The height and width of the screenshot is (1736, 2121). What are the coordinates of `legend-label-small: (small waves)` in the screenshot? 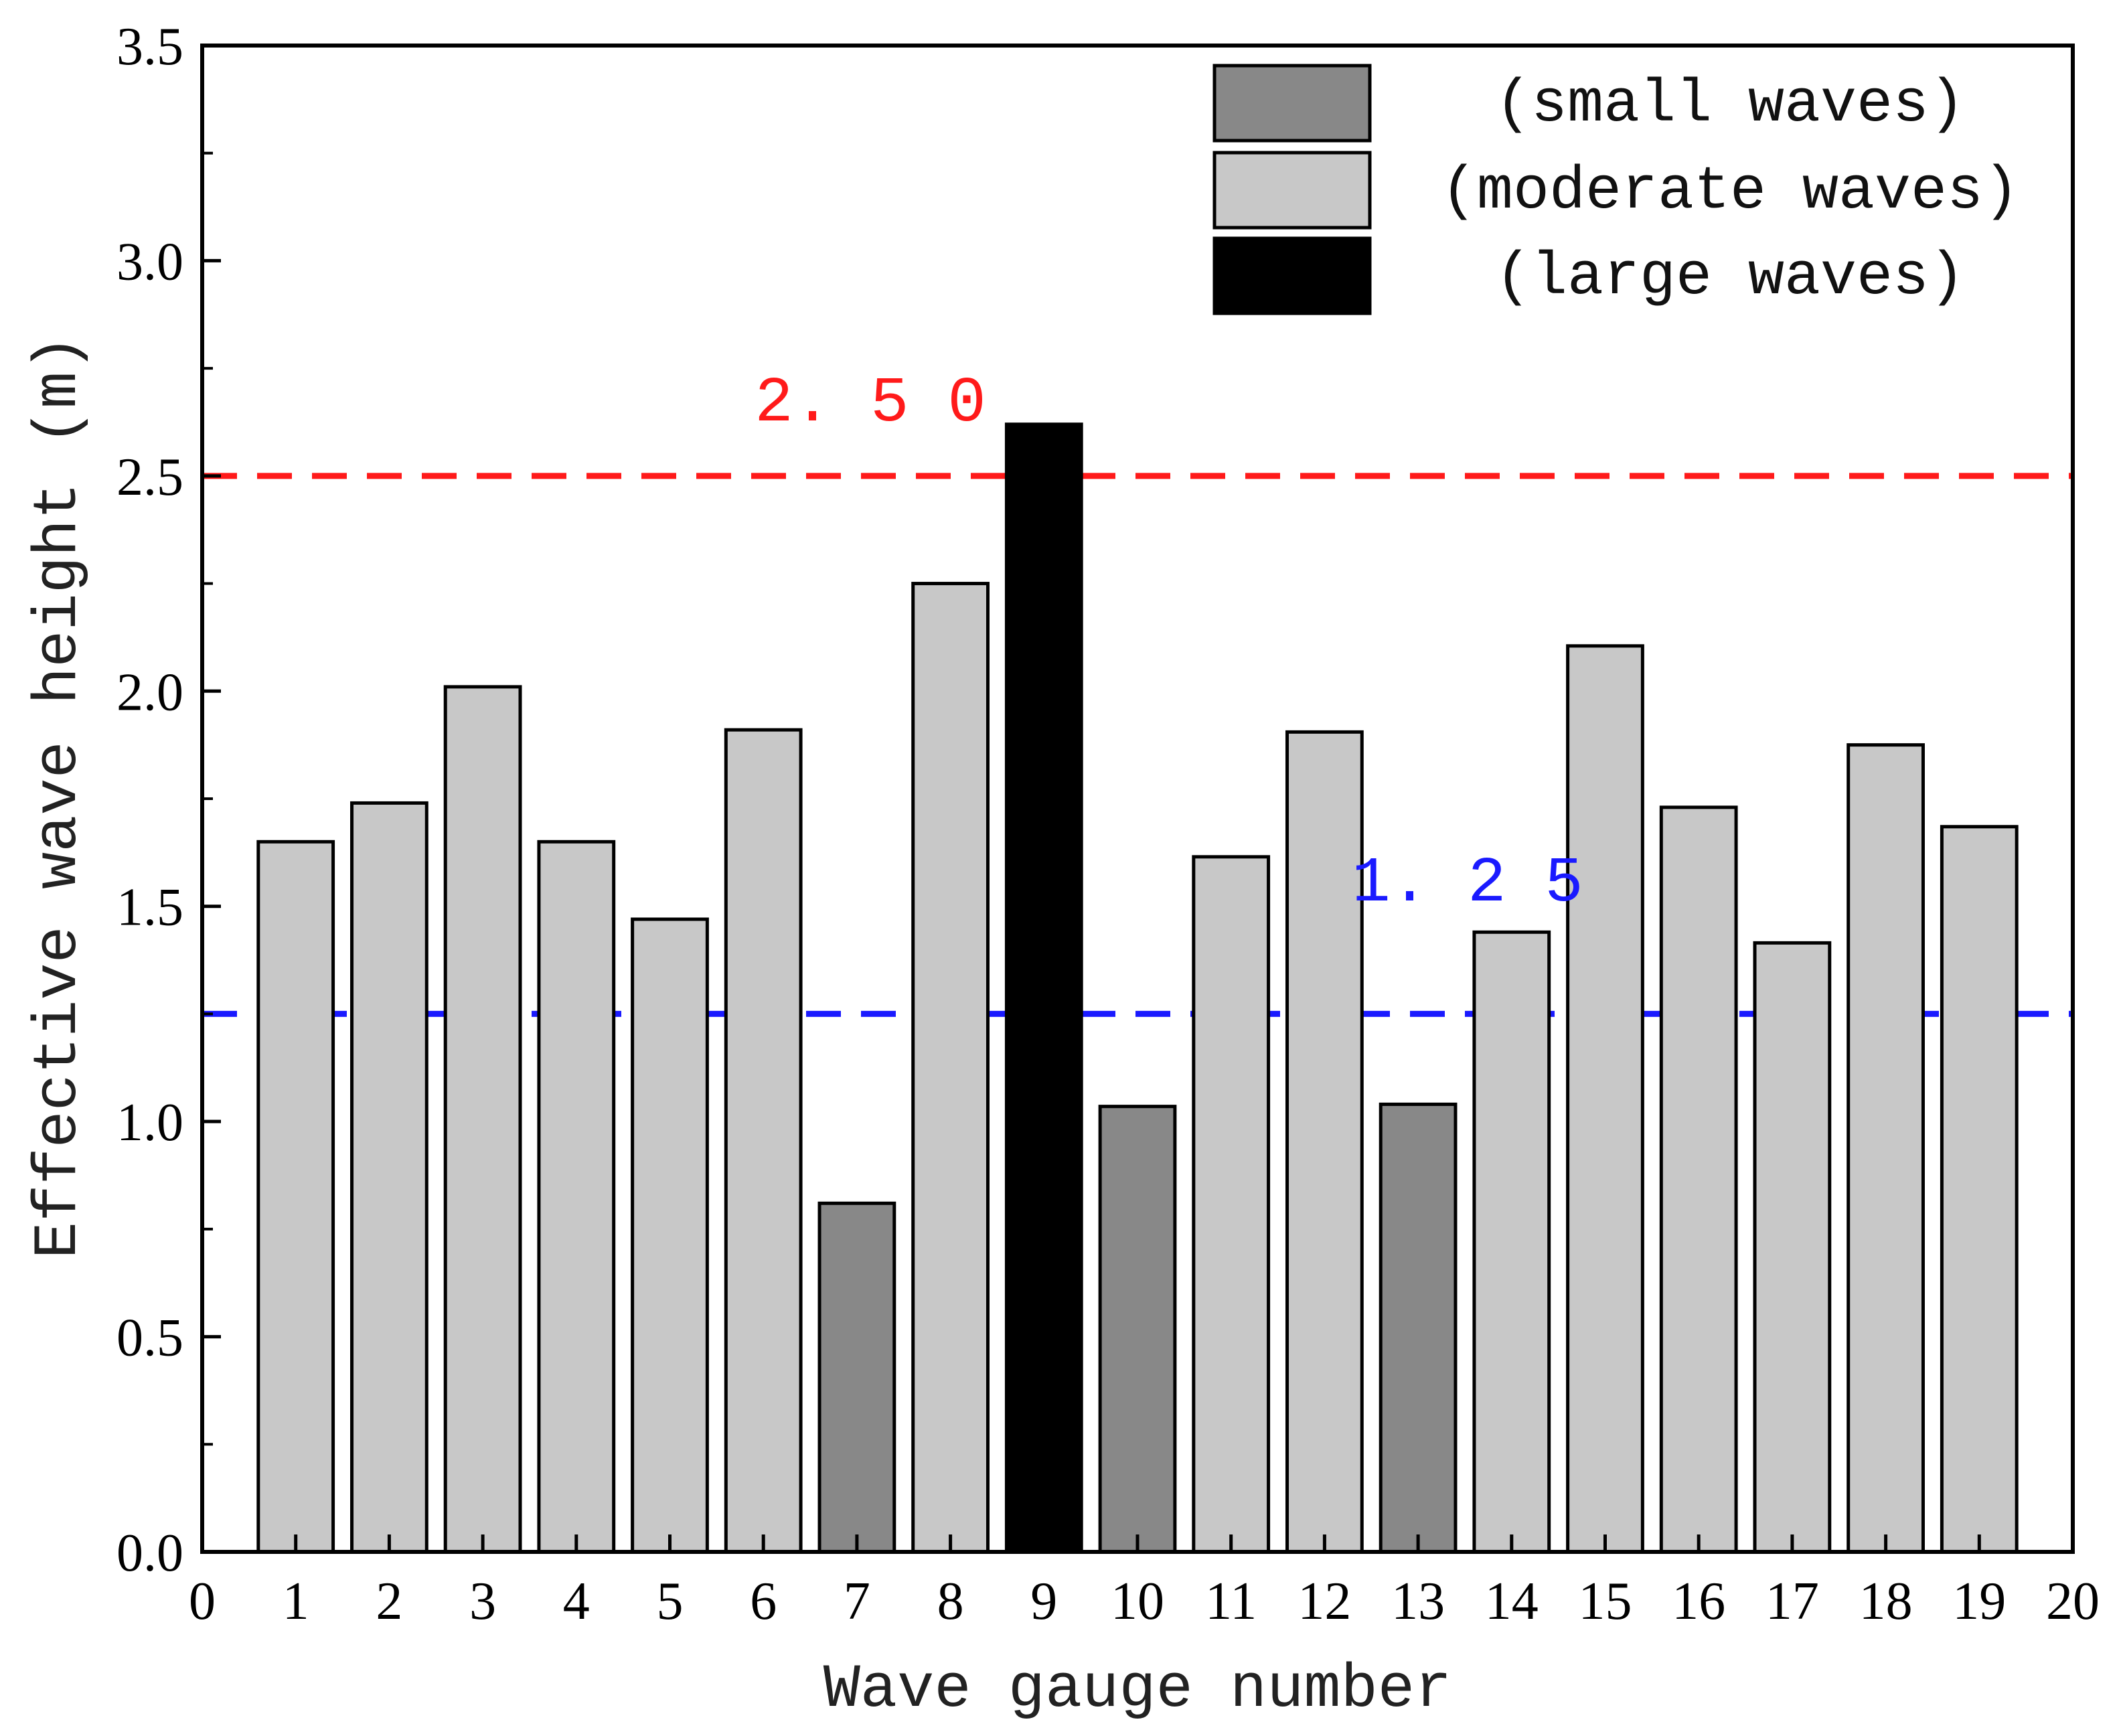 It's located at (1730, 105).